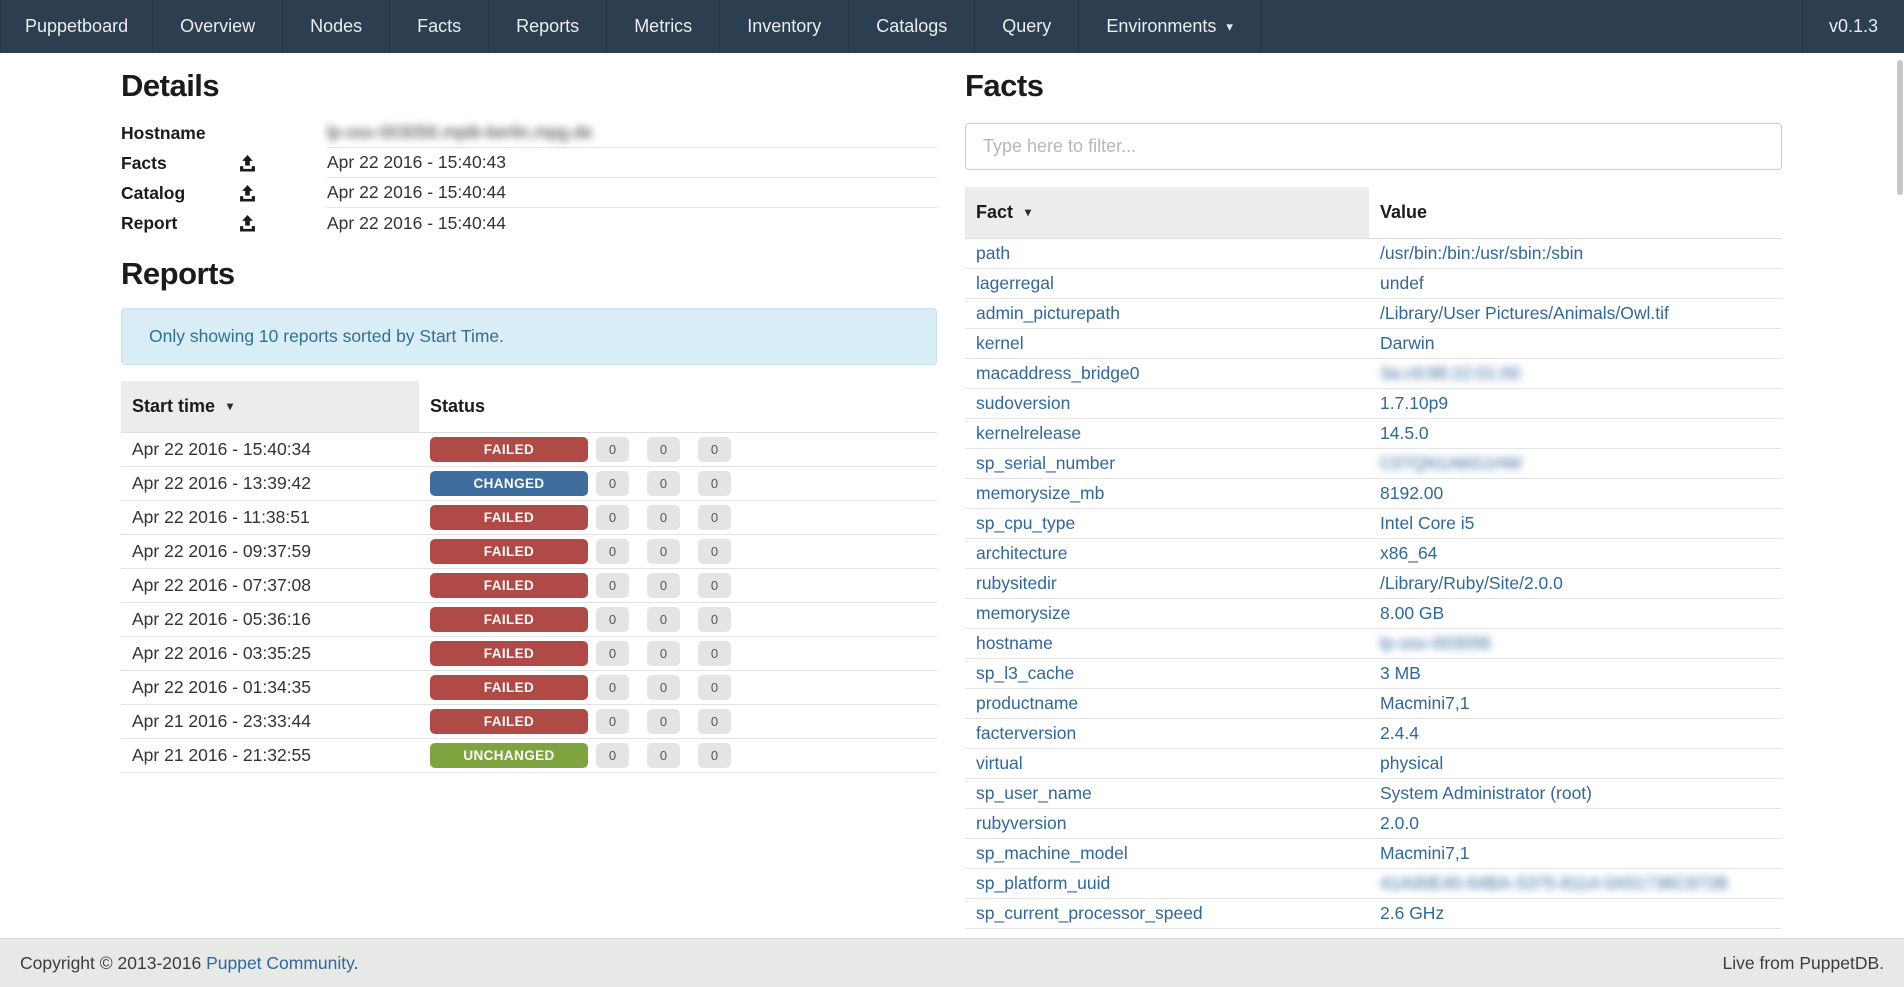 The width and height of the screenshot is (1904, 987). Describe the element at coordinates (1167, 883) in the screenshot. I see `fact-name-cell: sp_platform_uuid` at that location.